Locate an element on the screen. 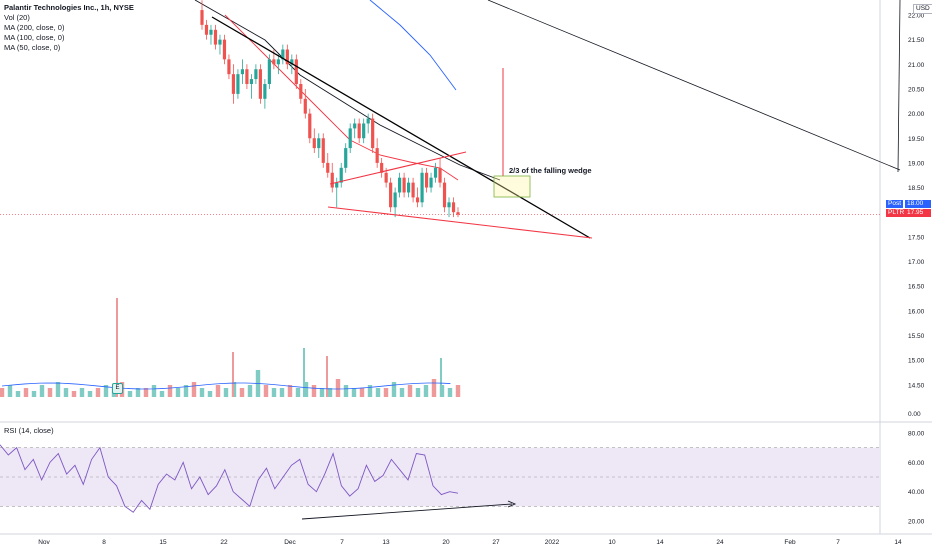  rsi-band is located at coordinates (440, 477).